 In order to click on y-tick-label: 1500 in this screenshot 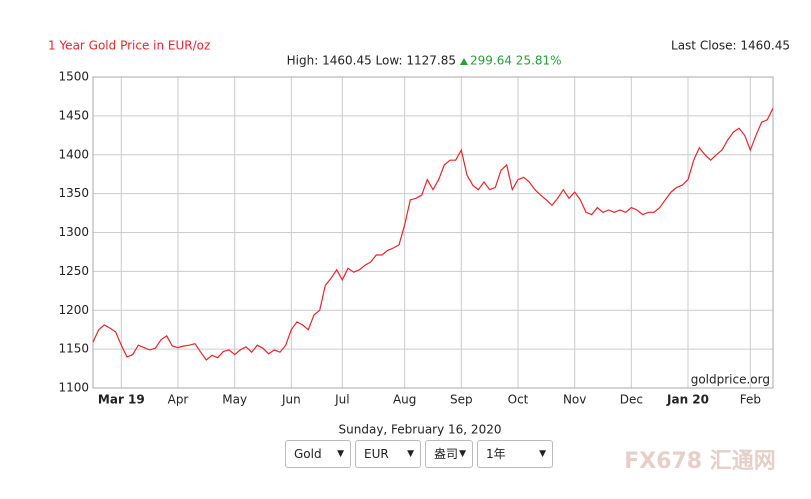, I will do `click(73, 77)`.